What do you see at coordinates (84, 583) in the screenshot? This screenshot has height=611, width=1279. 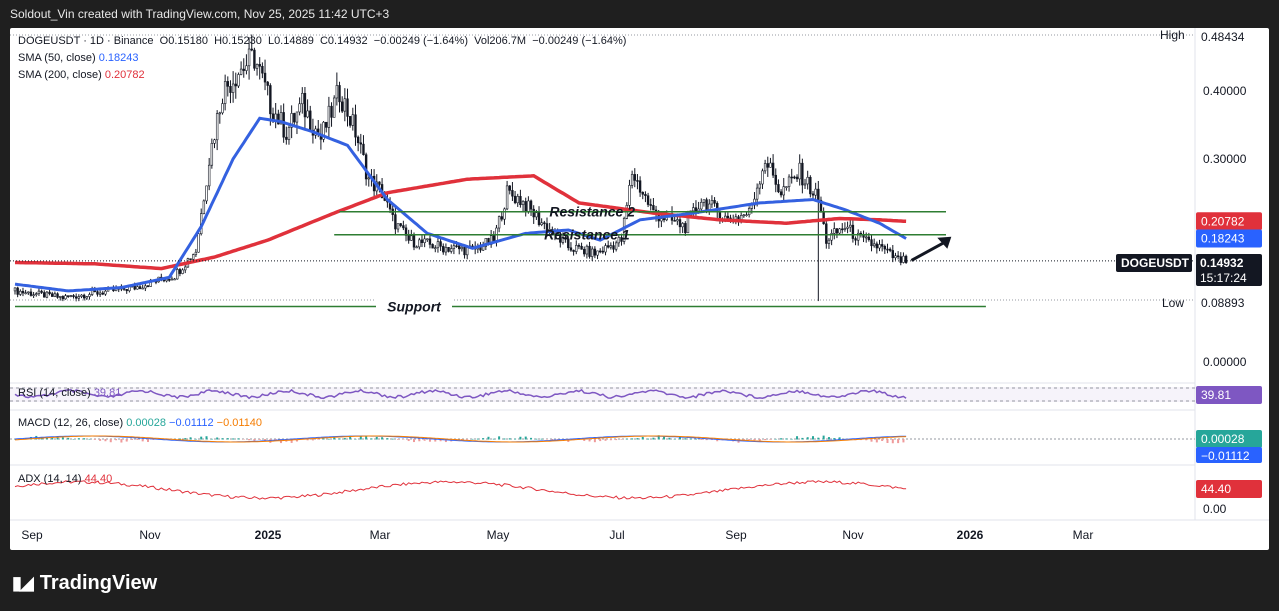 I see `tradingview-logo: ▮◢ TradingView` at bounding box center [84, 583].